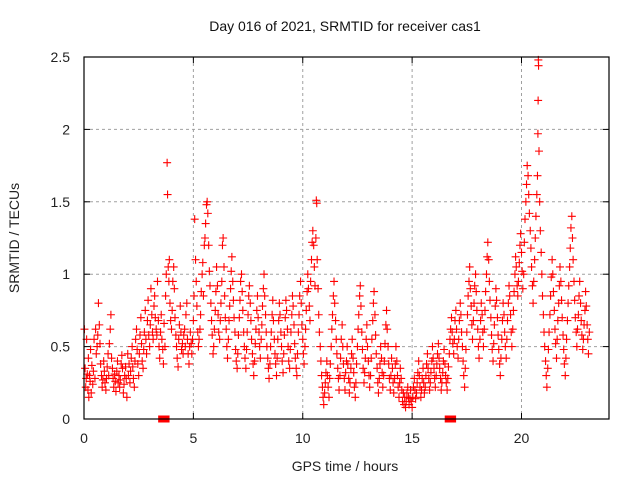 This screenshot has height=480, width=640. What do you see at coordinates (61, 347) in the screenshot?
I see `y-tick-label: 0.5` at bounding box center [61, 347].